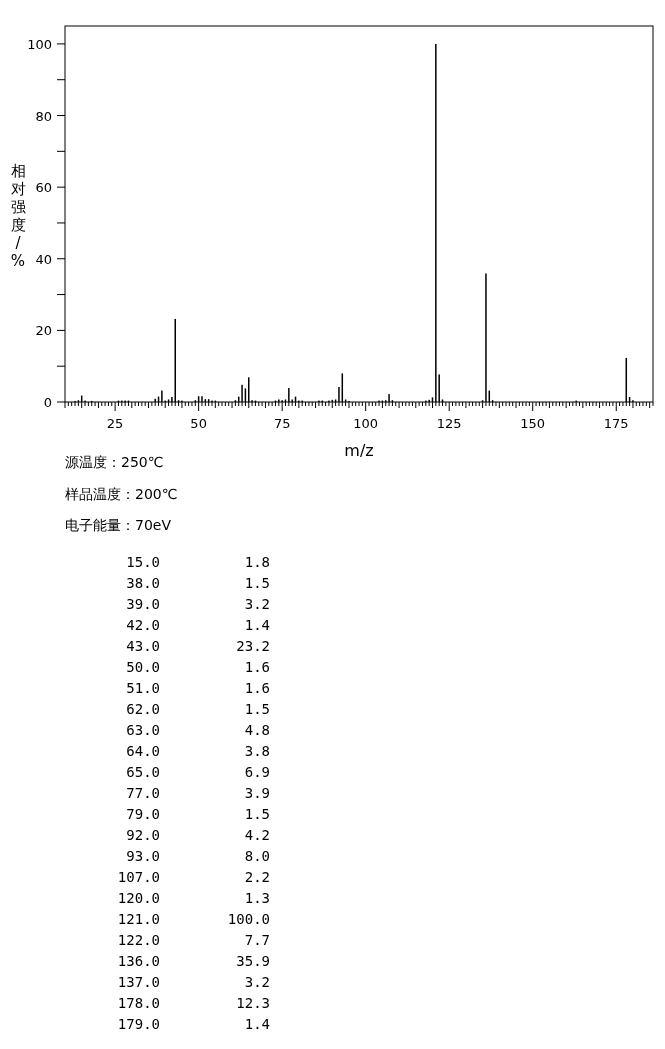 The width and height of the screenshot is (665, 1049). Describe the element at coordinates (143, 856) in the screenshot. I see `text: 93.0` at that location.